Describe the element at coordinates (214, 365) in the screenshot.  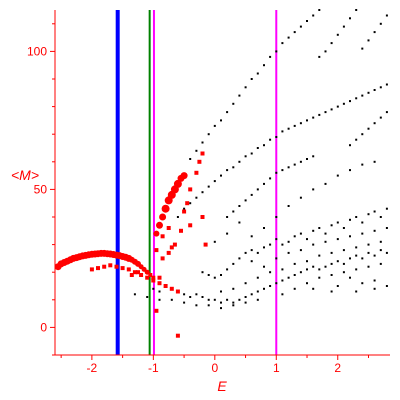
I see `x-axis-ticks: -2 -1 0 1 2` at that location.